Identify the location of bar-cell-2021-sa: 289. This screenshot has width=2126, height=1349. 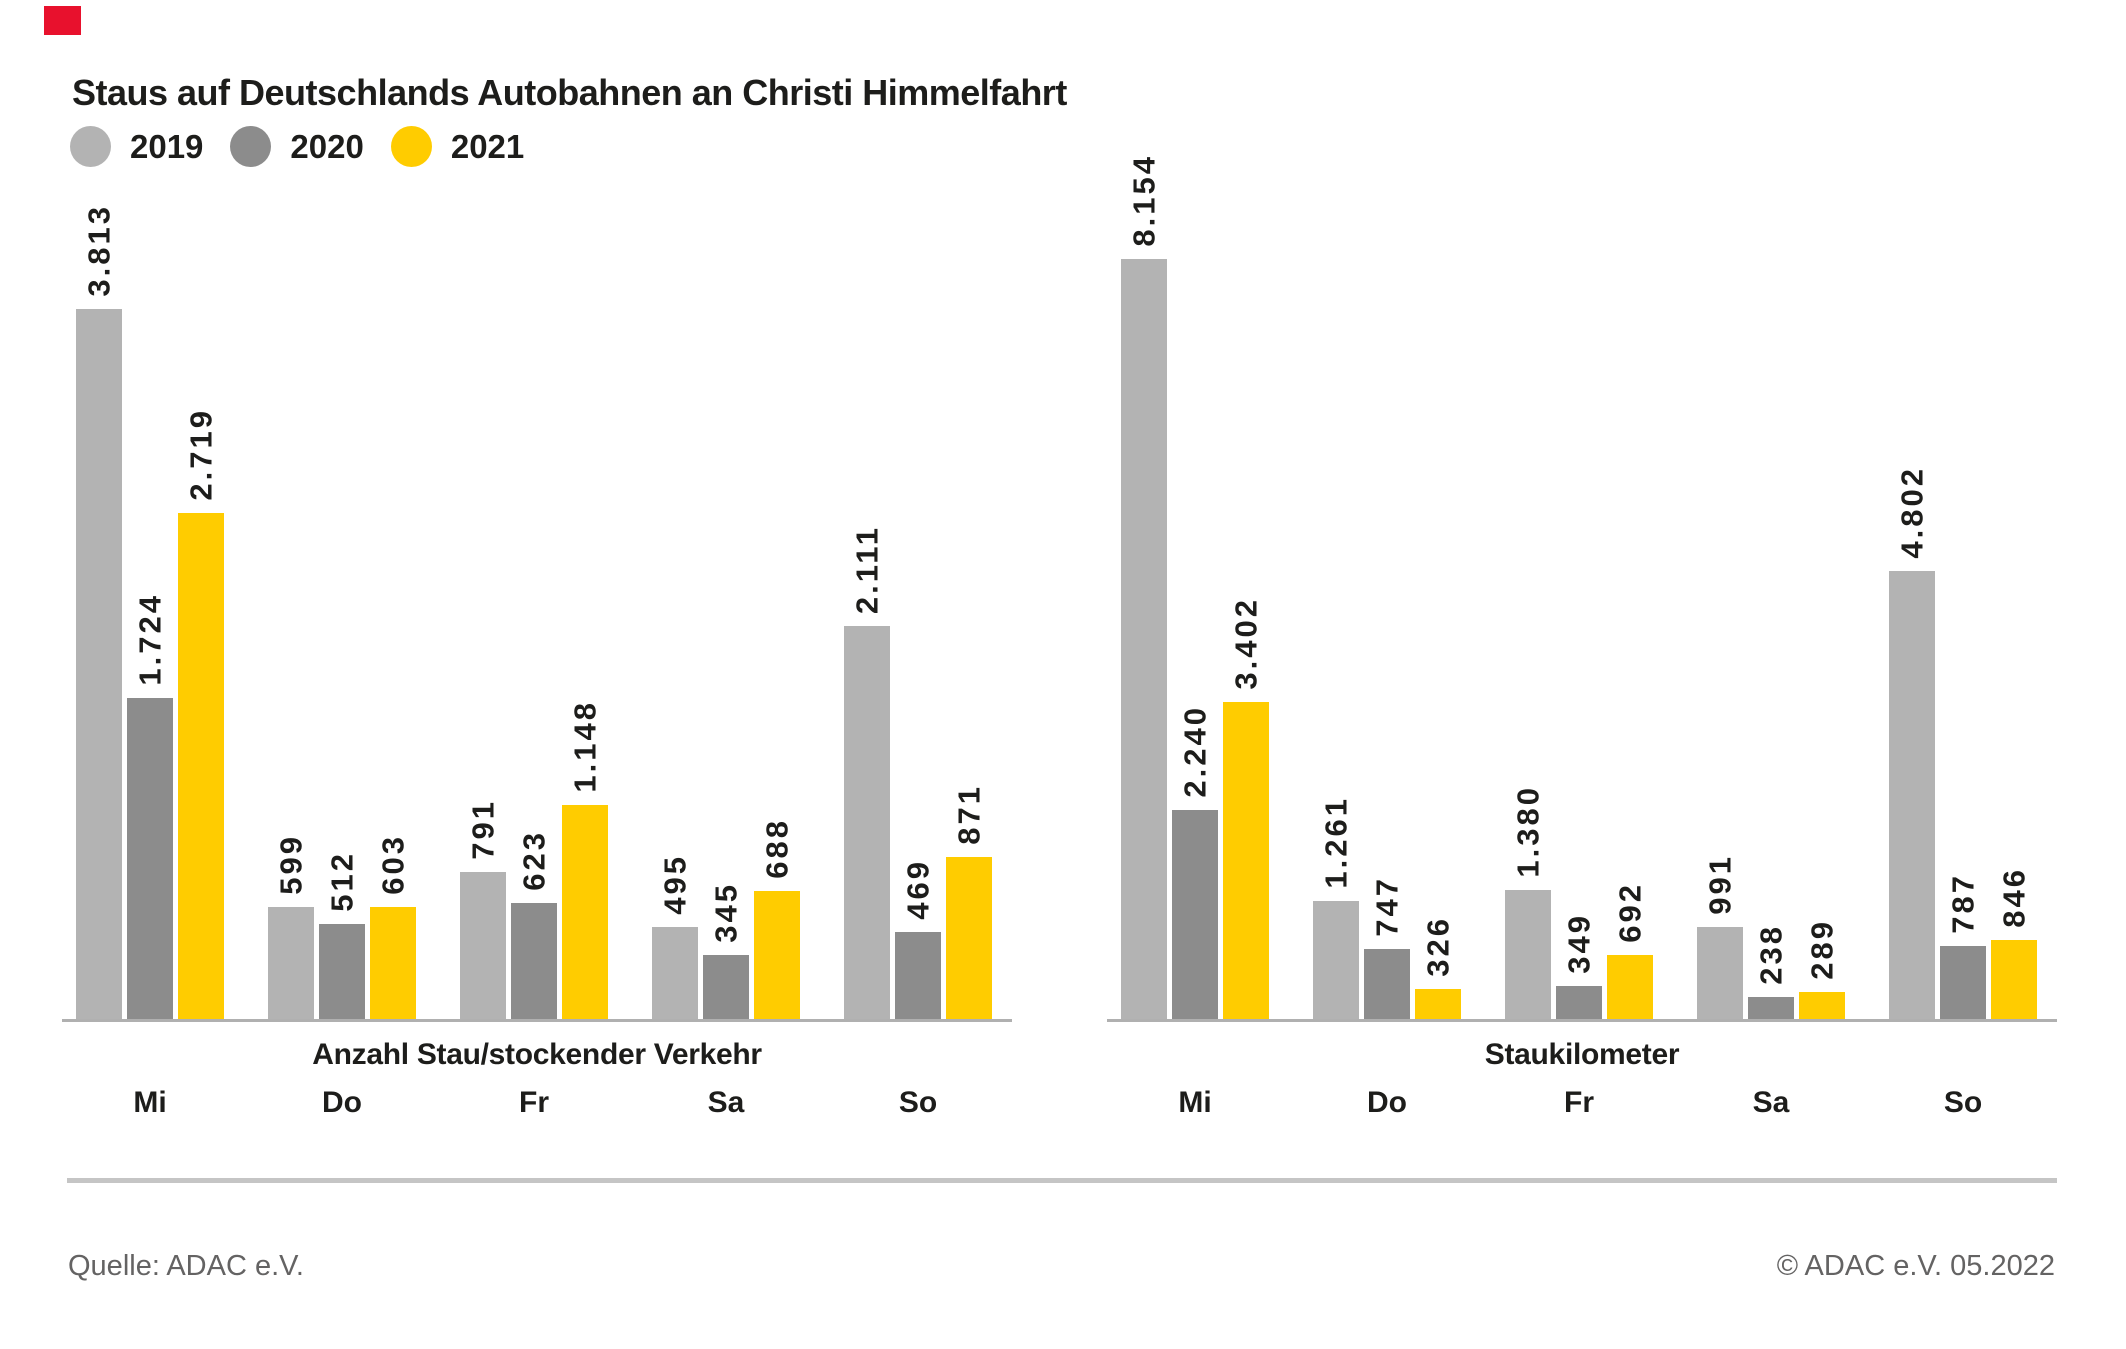
(1822, 969).